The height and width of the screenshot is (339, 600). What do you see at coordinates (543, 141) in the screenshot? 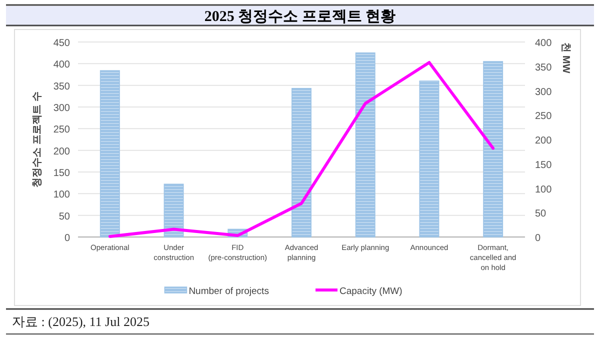
I see `y2-tick-label: 200` at bounding box center [543, 141].